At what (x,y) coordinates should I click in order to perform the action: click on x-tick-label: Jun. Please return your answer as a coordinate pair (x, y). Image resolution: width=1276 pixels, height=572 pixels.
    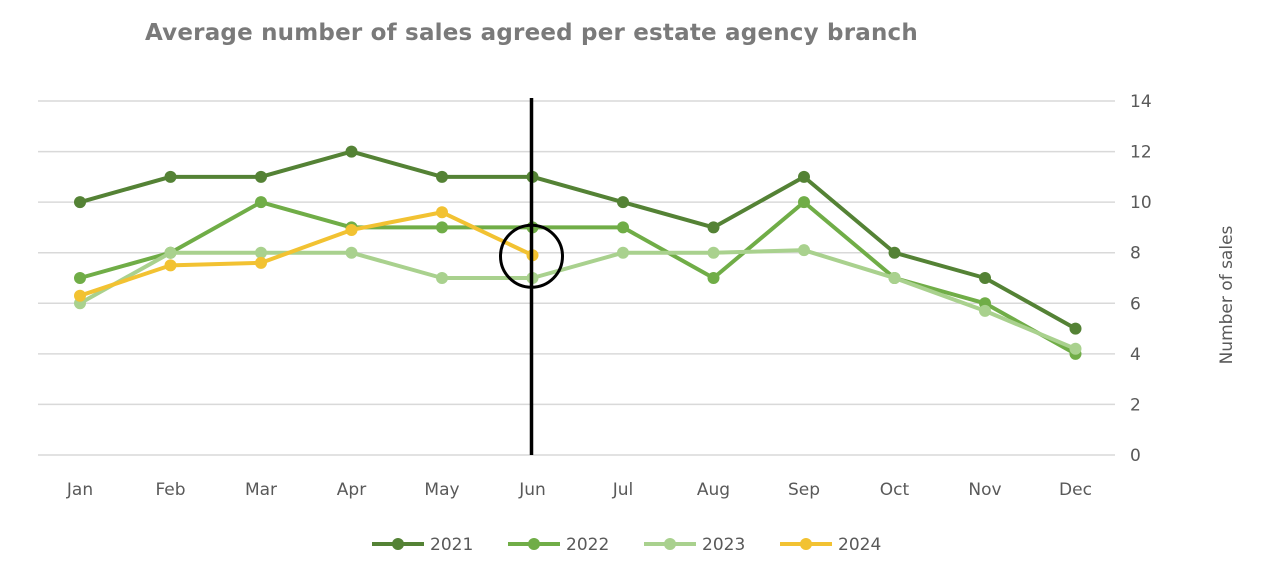
    Looking at the image, I should click on (532, 490).